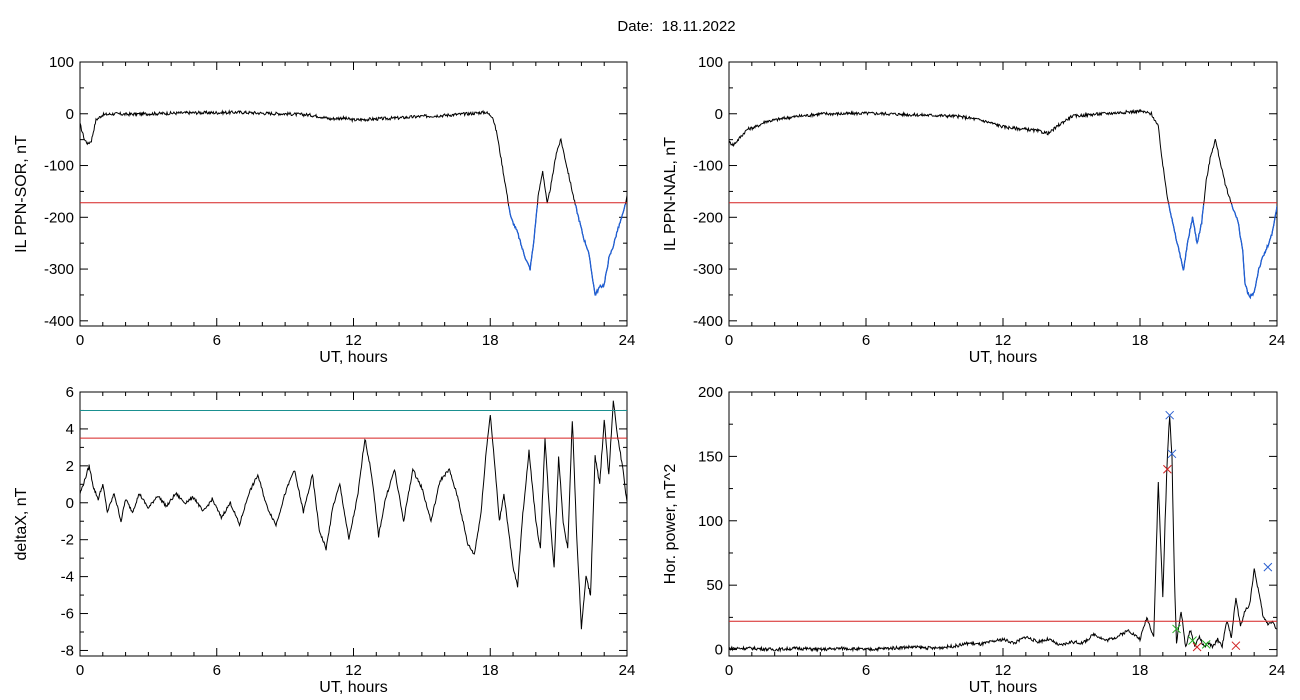 The image size is (1300, 700). What do you see at coordinates (67, 650) in the screenshot?
I see `y-tick-label: -8` at bounding box center [67, 650].